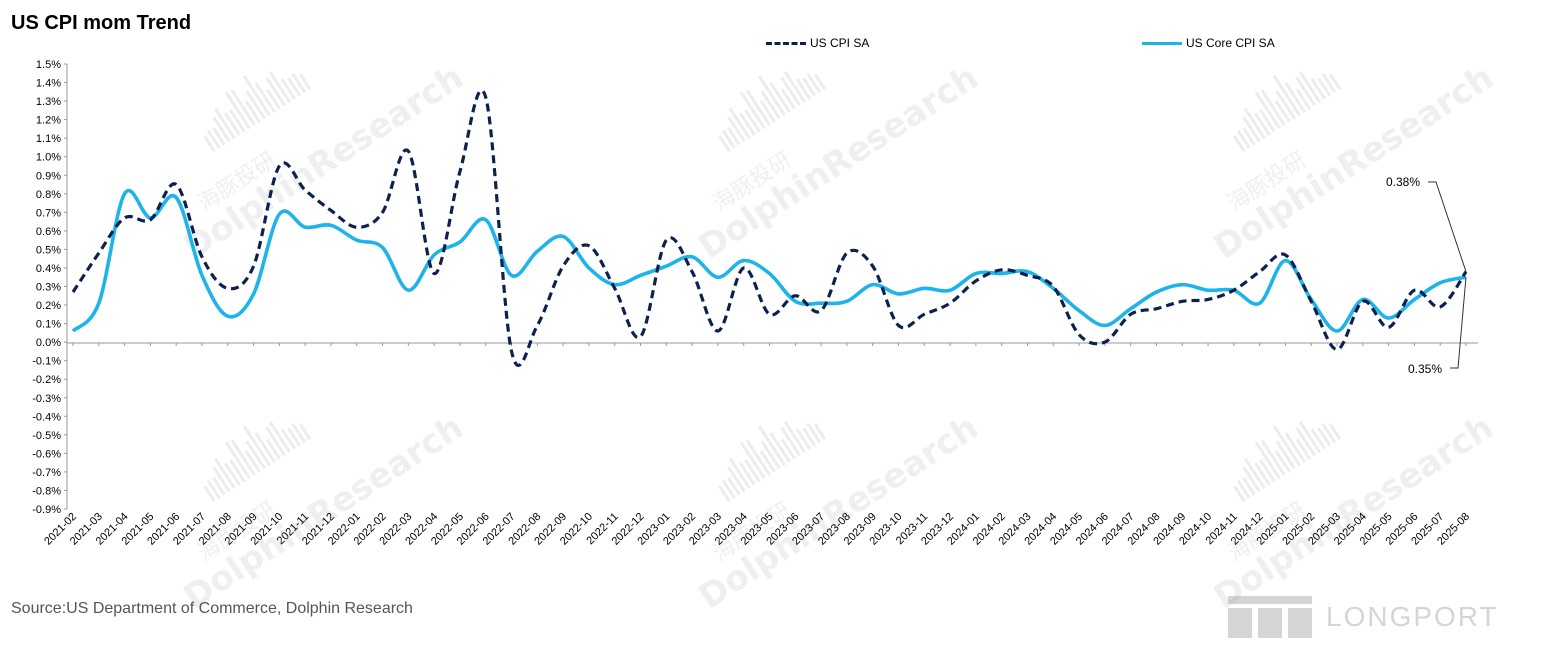 The image size is (1550, 653). I want to click on y-tick-label: -0.1%, so click(46, 362).